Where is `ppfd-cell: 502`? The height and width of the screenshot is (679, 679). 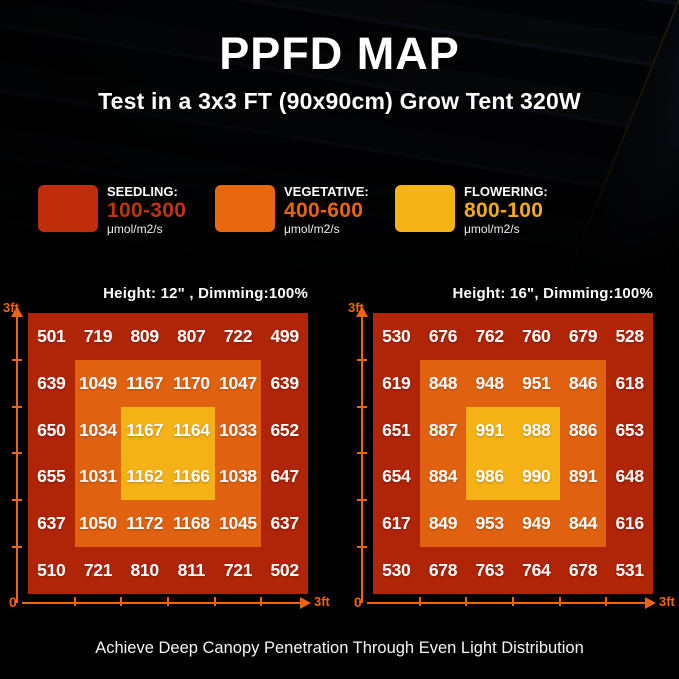 ppfd-cell: 502 is located at coordinates (285, 570).